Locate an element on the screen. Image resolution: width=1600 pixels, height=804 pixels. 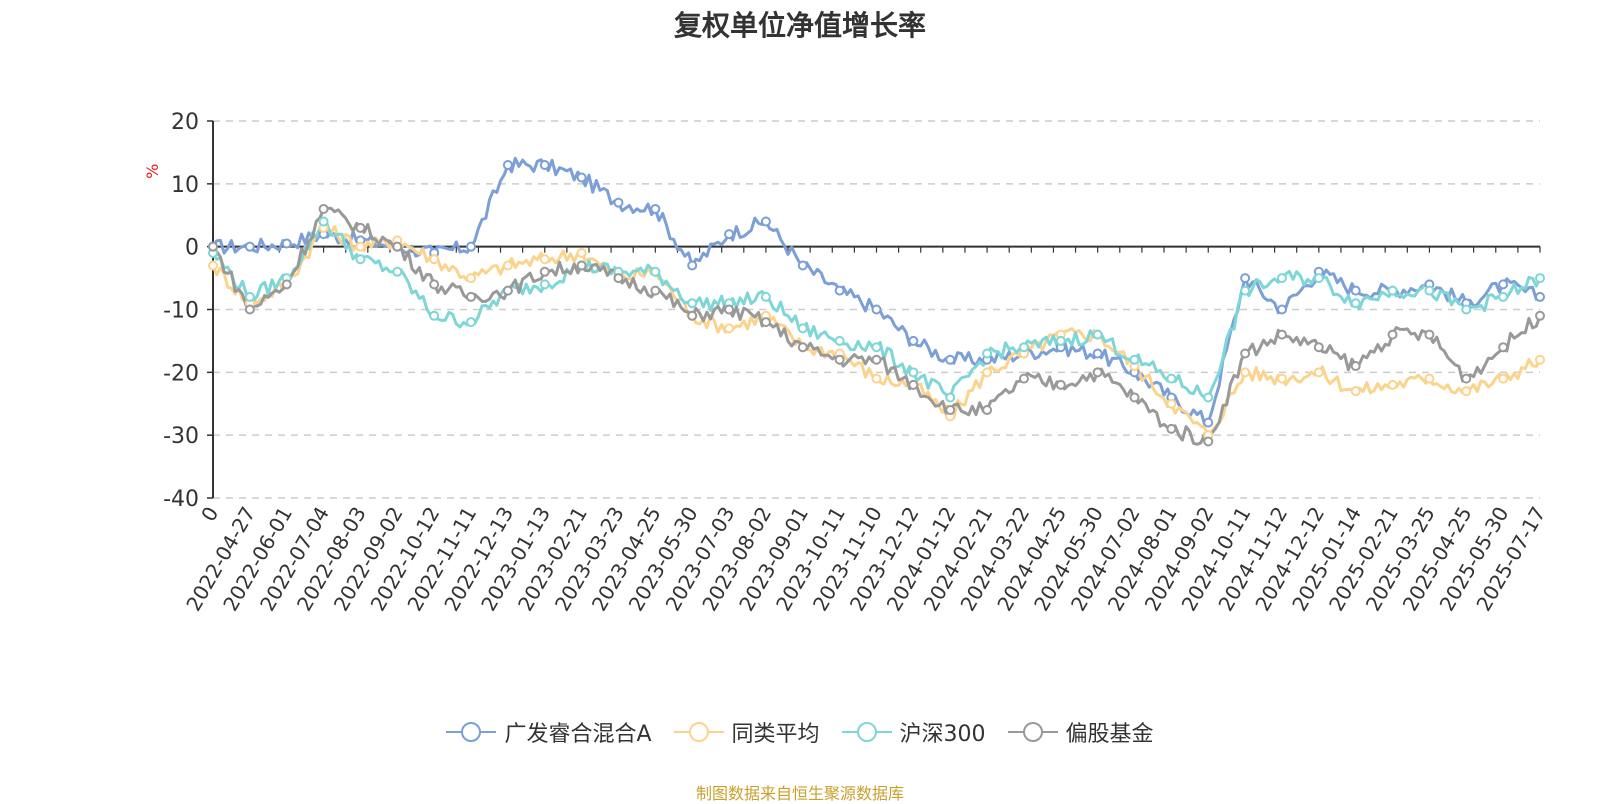
legend-item-3: 偏股基金 is located at coordinates (1080, 732).